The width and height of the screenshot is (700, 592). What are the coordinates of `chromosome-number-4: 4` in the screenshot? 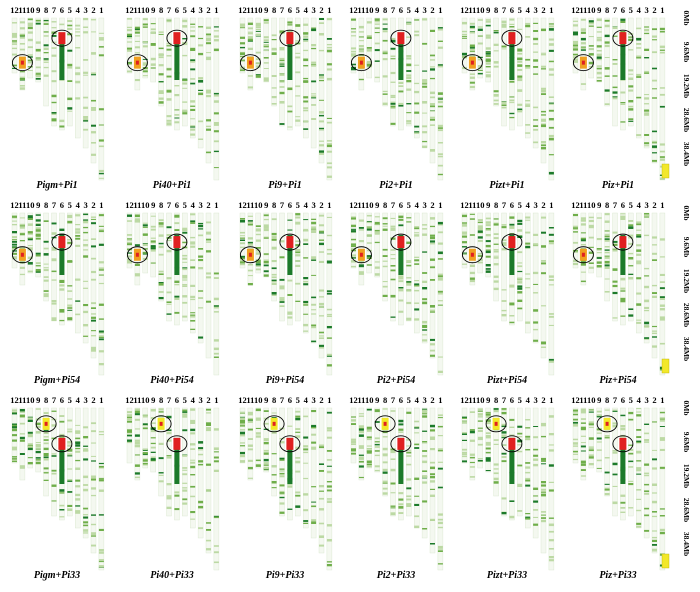 It's located at (639, 10).